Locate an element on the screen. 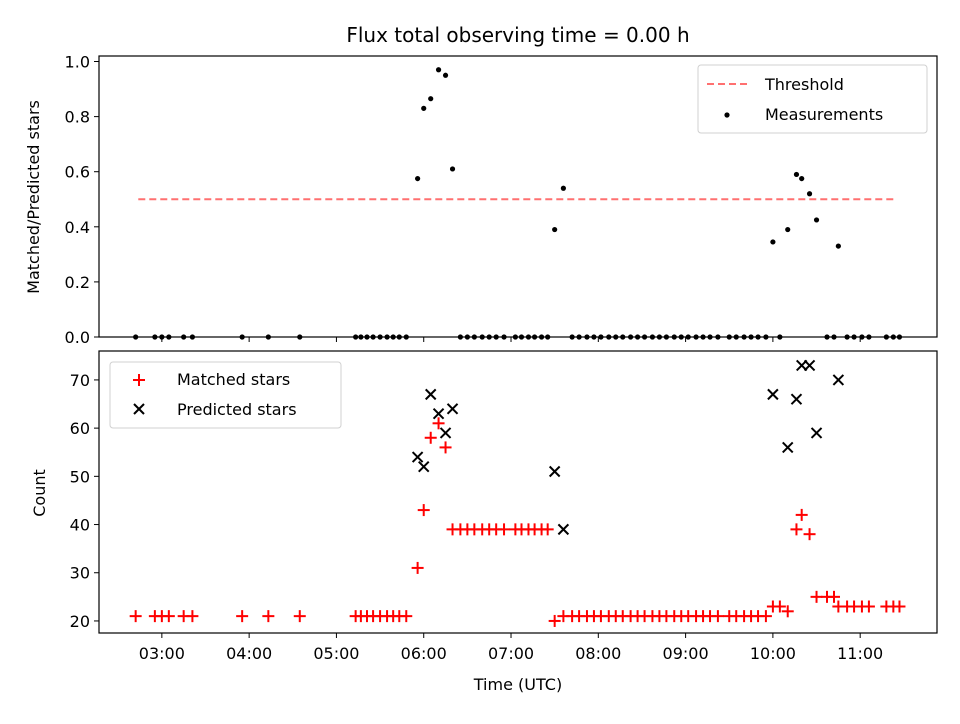 The height and width of the screenshot is (724, 960). bottom-y-tick-label: 60 is located at coordinates (80, 428).